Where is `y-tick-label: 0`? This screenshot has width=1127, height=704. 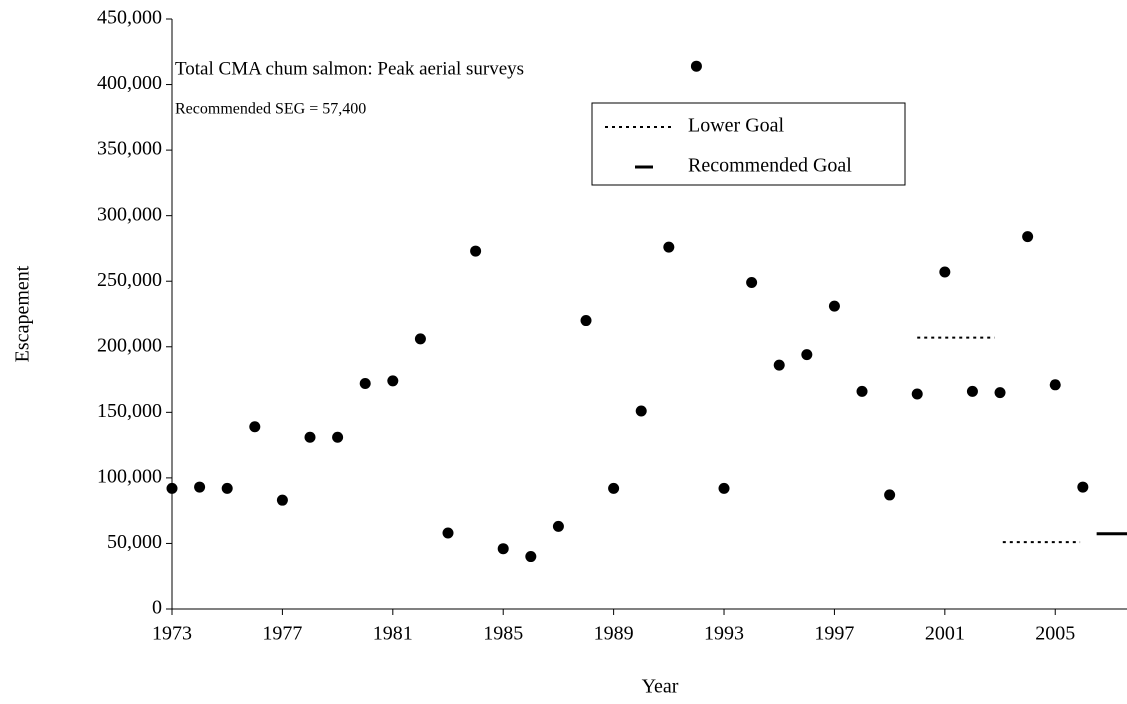
y-tick-label: 0 is located at coordinates (157, 608).